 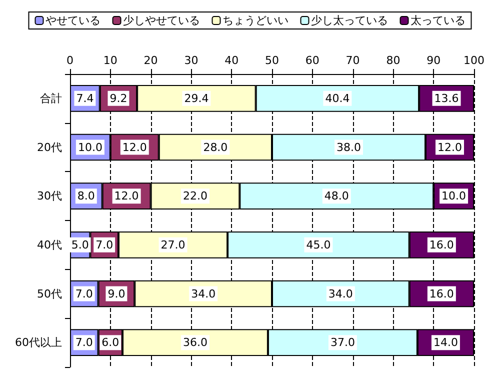 I want to click on data-label: 7.4, so click(x=85, y=98).